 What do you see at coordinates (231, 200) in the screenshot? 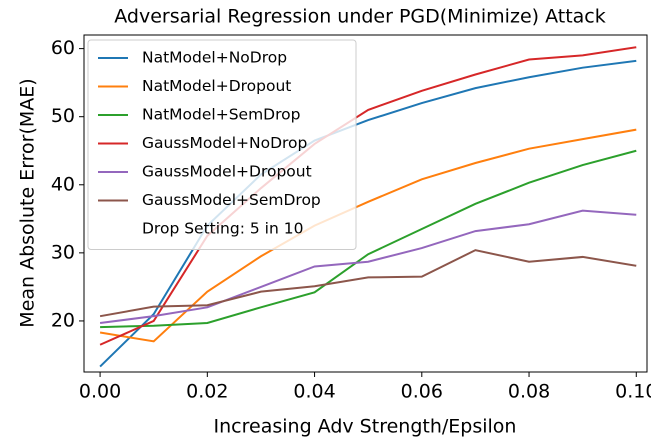
I see `legend-label: GaussModel+SemDrop` at bounding box center [231, 200].